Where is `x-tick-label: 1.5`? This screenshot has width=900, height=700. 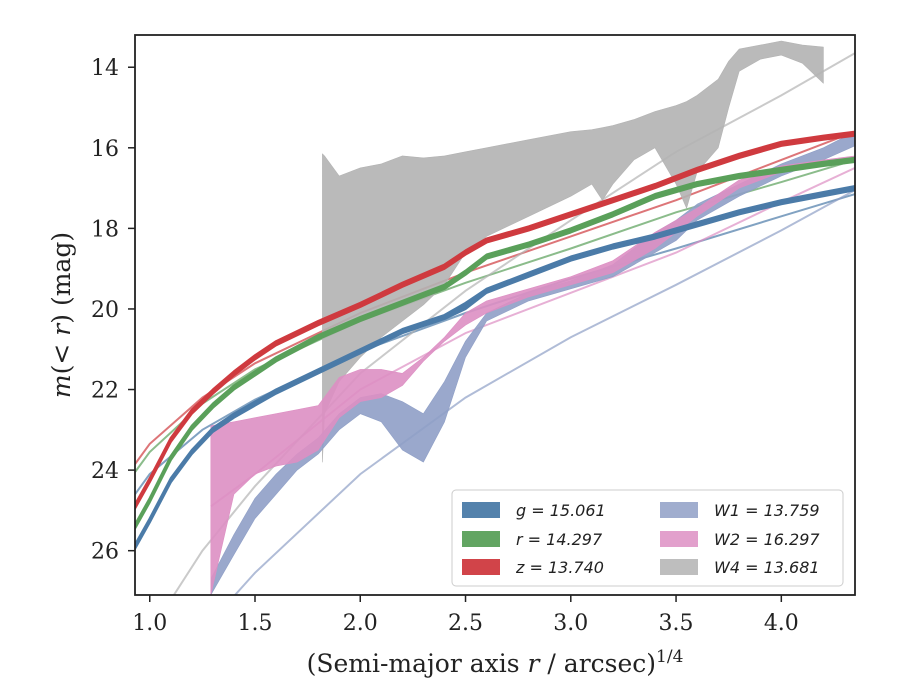
x-tick-label: 1.5 is located at coordinates (255, 623).